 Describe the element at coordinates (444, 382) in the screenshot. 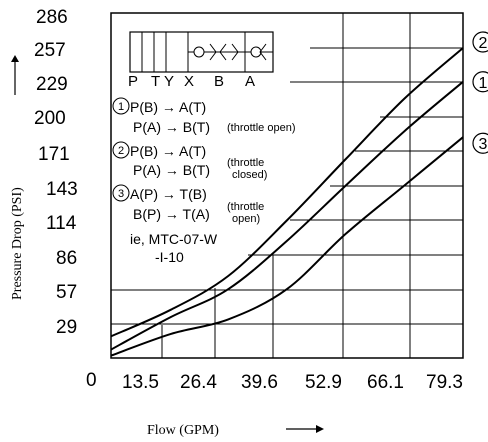

I see `x-tick-label: 79.3` at that location.